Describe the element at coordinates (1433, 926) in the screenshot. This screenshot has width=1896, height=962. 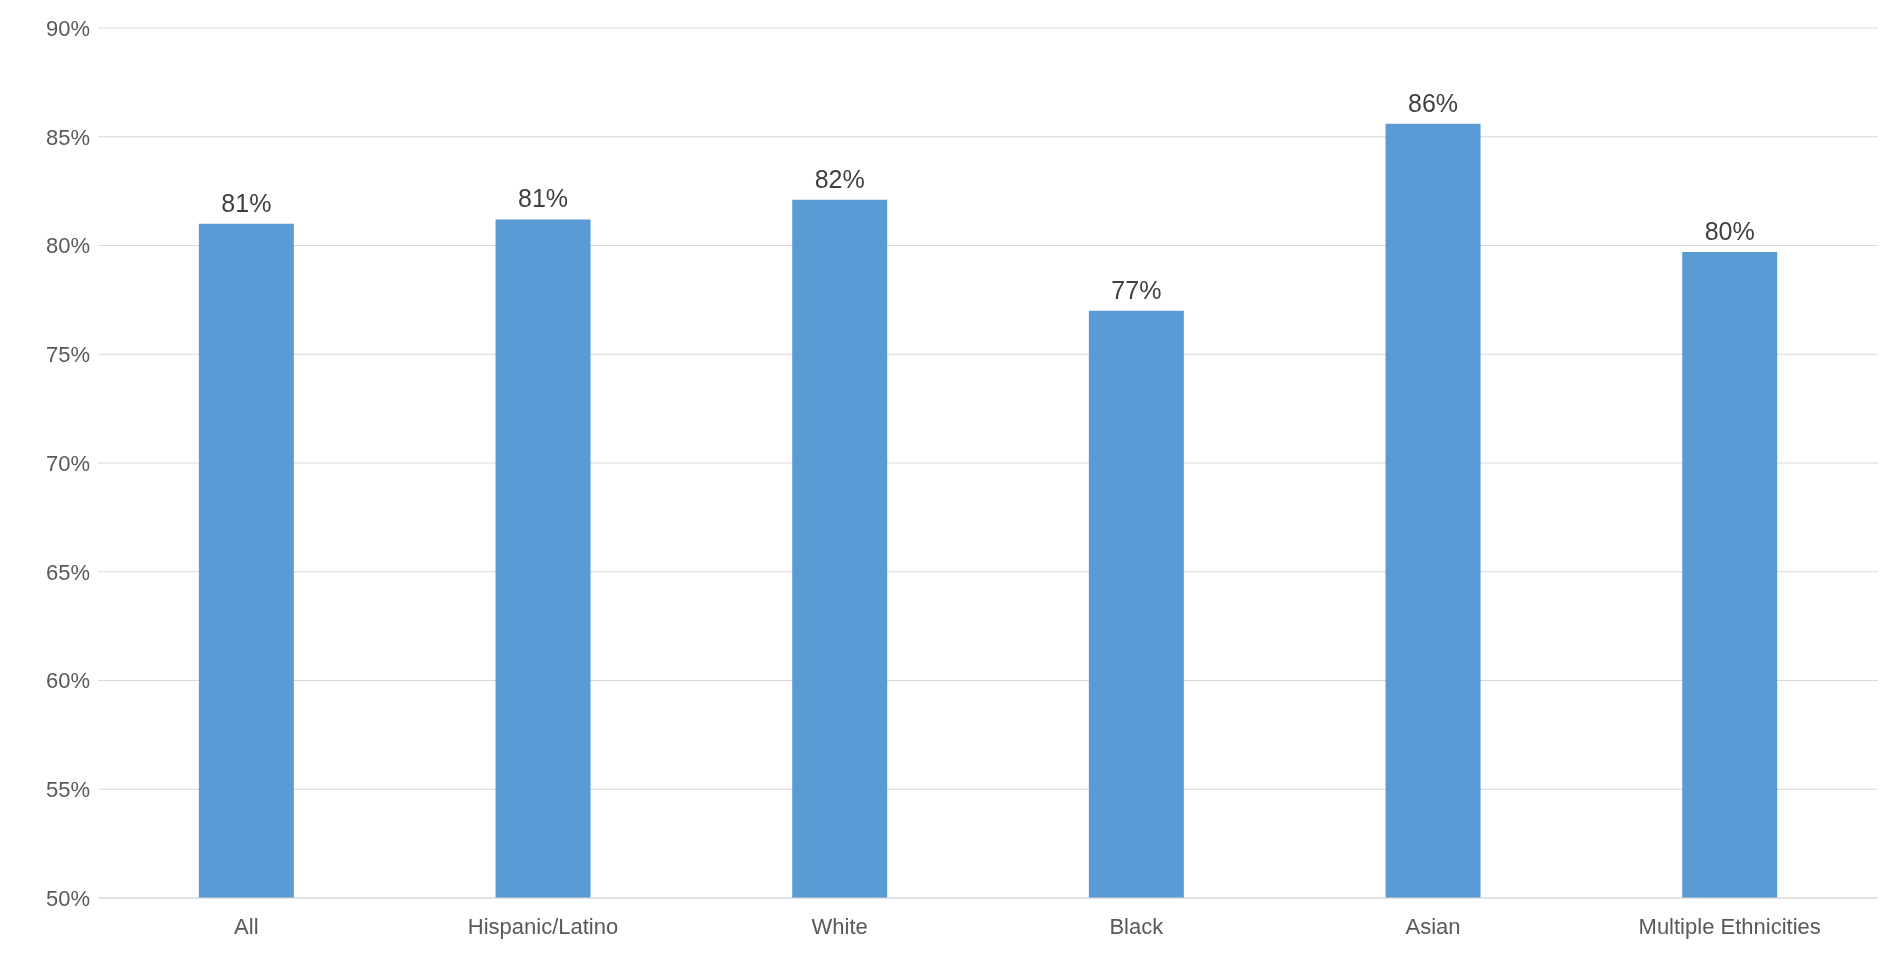
I see `x-tick-label: Asian` at that location.